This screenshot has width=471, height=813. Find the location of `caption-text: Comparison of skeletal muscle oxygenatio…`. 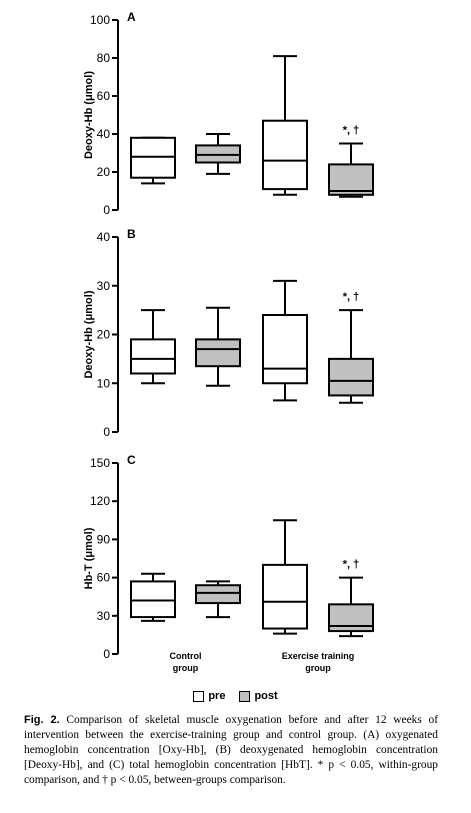

caption-text: Comparison of skeletal muscle oxygenatio… is located at coordinates (231, 750).